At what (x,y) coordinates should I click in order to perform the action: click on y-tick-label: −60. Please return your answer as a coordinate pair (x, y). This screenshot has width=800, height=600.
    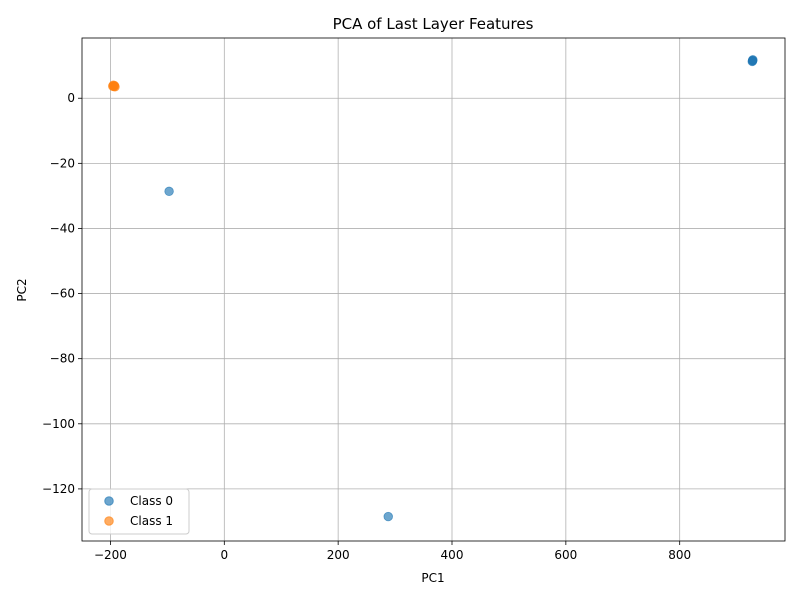
    Looking at the image, I should click on (62, 294).